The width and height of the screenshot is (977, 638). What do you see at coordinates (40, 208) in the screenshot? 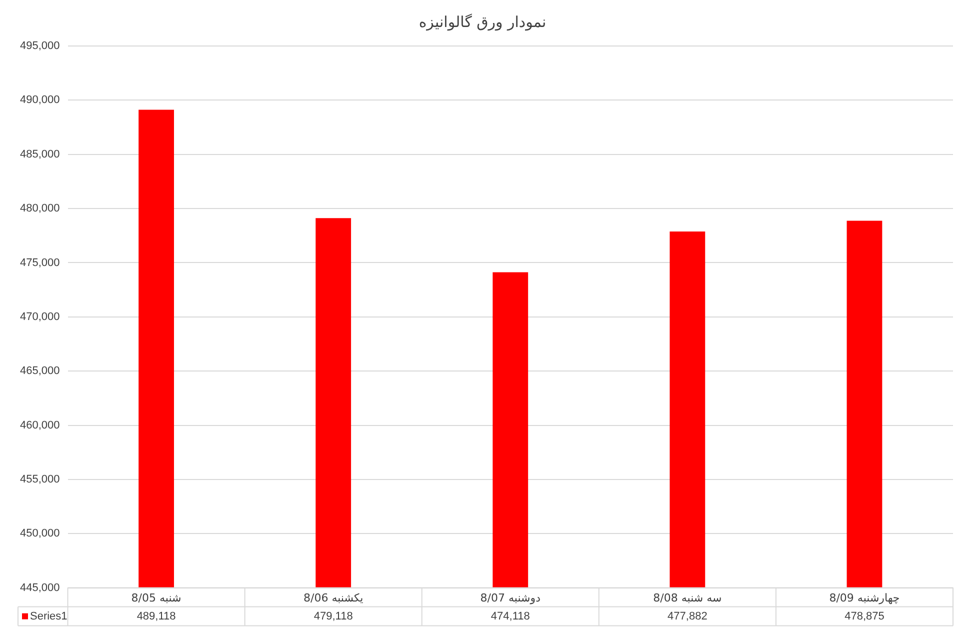
I see `y-tick-label: 480,000` at bounding box center [40, 208].